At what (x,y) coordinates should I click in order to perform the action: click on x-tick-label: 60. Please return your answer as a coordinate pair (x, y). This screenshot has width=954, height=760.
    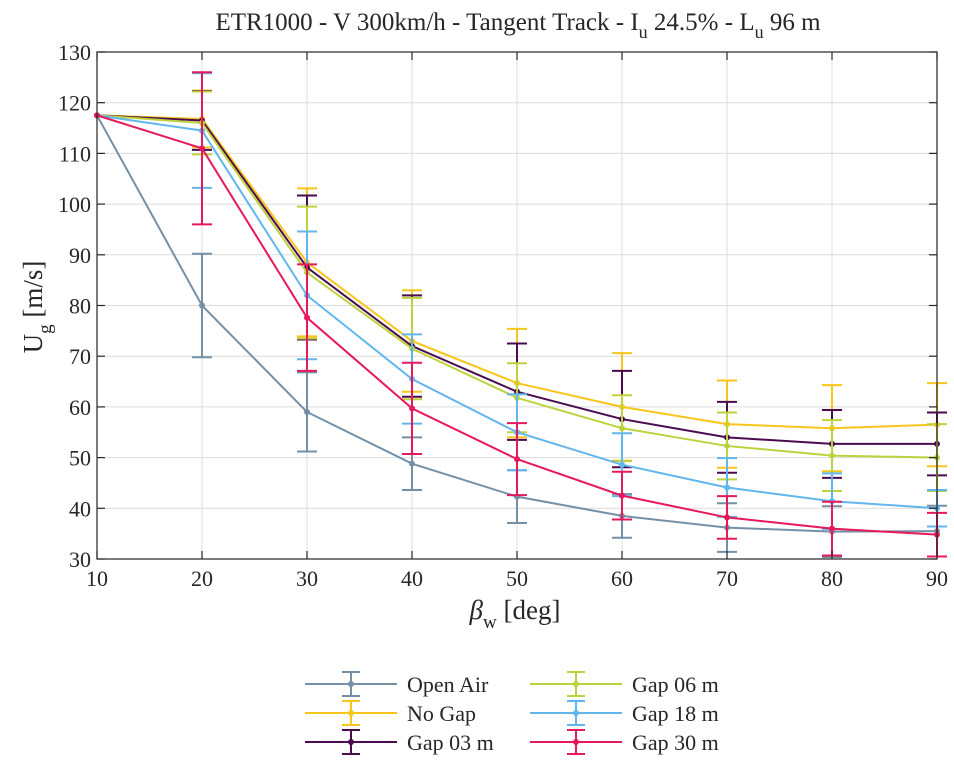
    Looking at the image, I should click on (622, 578).